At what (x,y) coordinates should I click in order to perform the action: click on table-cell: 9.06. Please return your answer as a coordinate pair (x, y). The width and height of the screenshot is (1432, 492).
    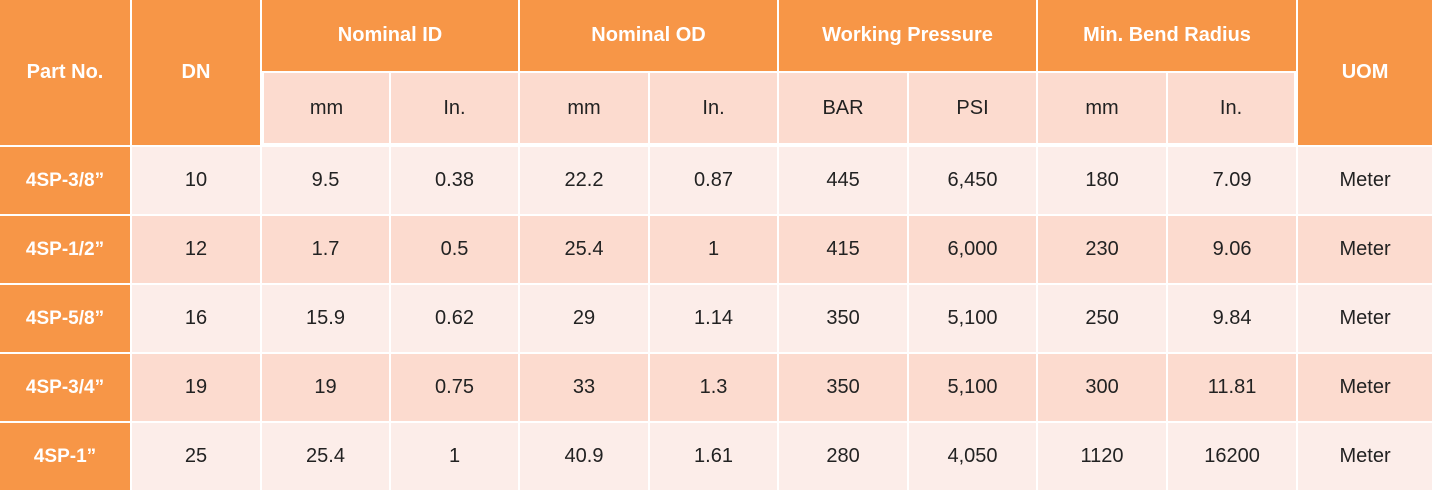
    Looking at the image, I should click on (1233, 250).